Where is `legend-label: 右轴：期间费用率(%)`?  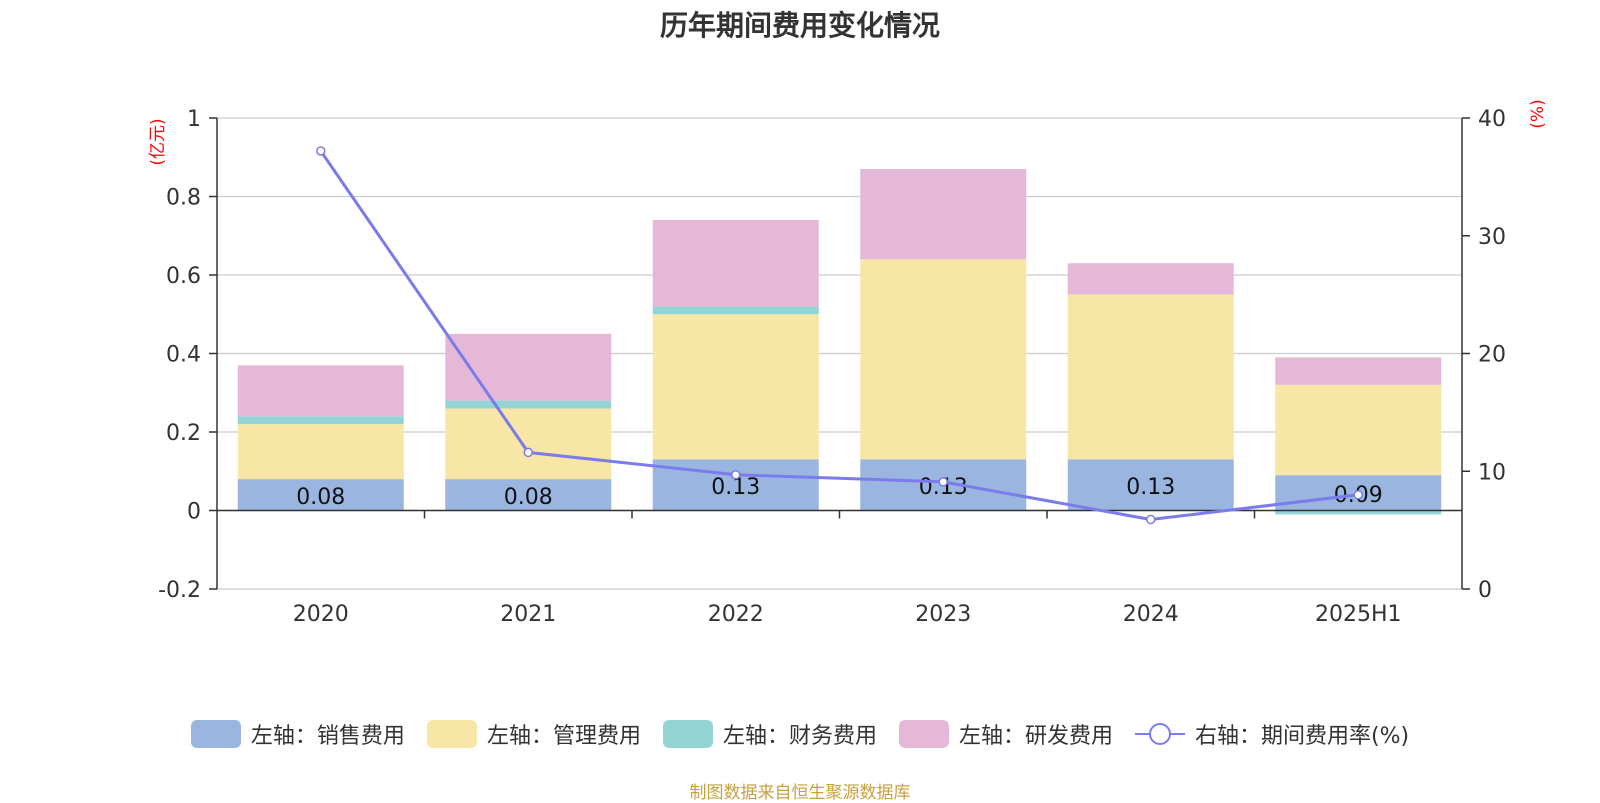 legend-label: 右轴：期间费用率(%) is located at coordinates (1302, 736).